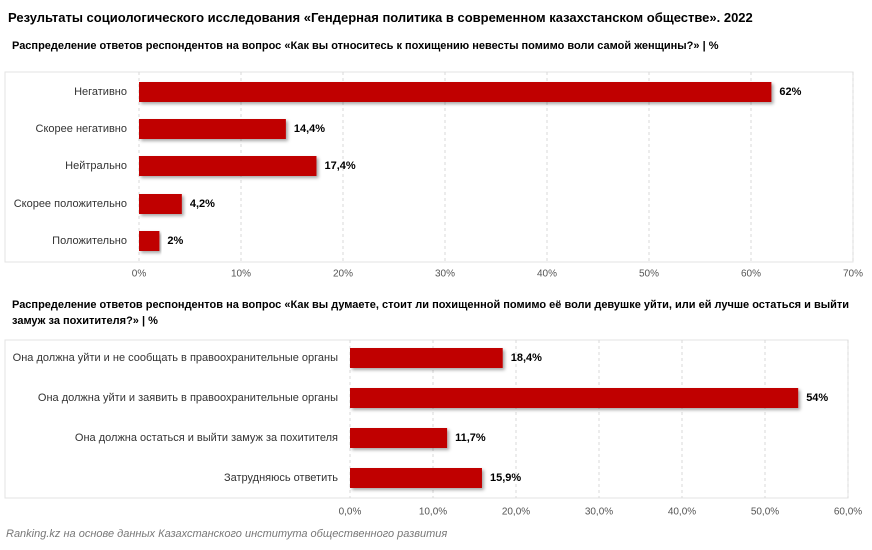  What do you see at coordinates (241, 274) in the screenshot?
I see `x-tick-label: 10%` at bounding box center [241, 274].